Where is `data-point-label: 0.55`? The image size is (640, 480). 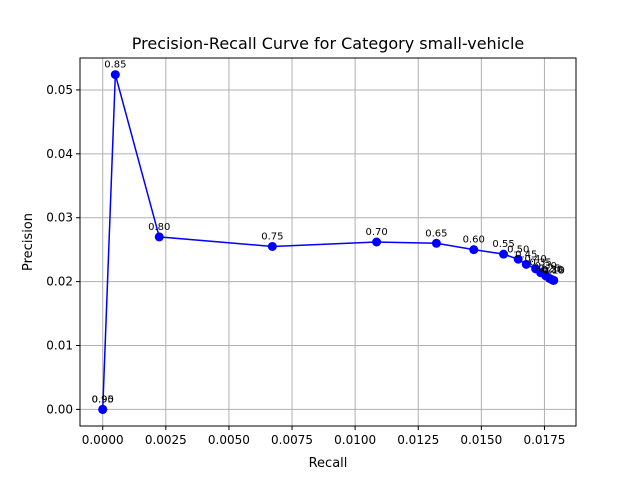
data-point-label: 0.55 is located at coordinates (503, 244).